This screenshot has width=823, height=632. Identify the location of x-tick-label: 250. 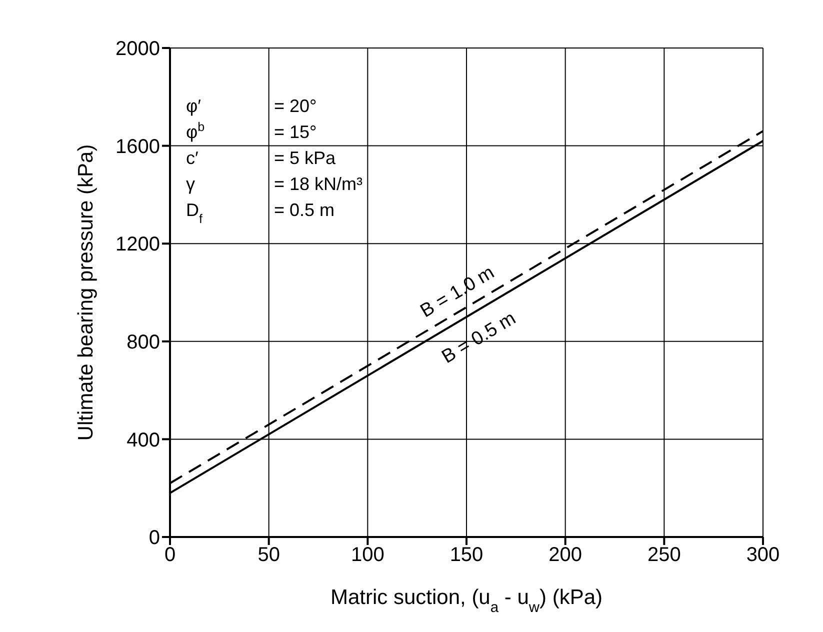
(664, 555).